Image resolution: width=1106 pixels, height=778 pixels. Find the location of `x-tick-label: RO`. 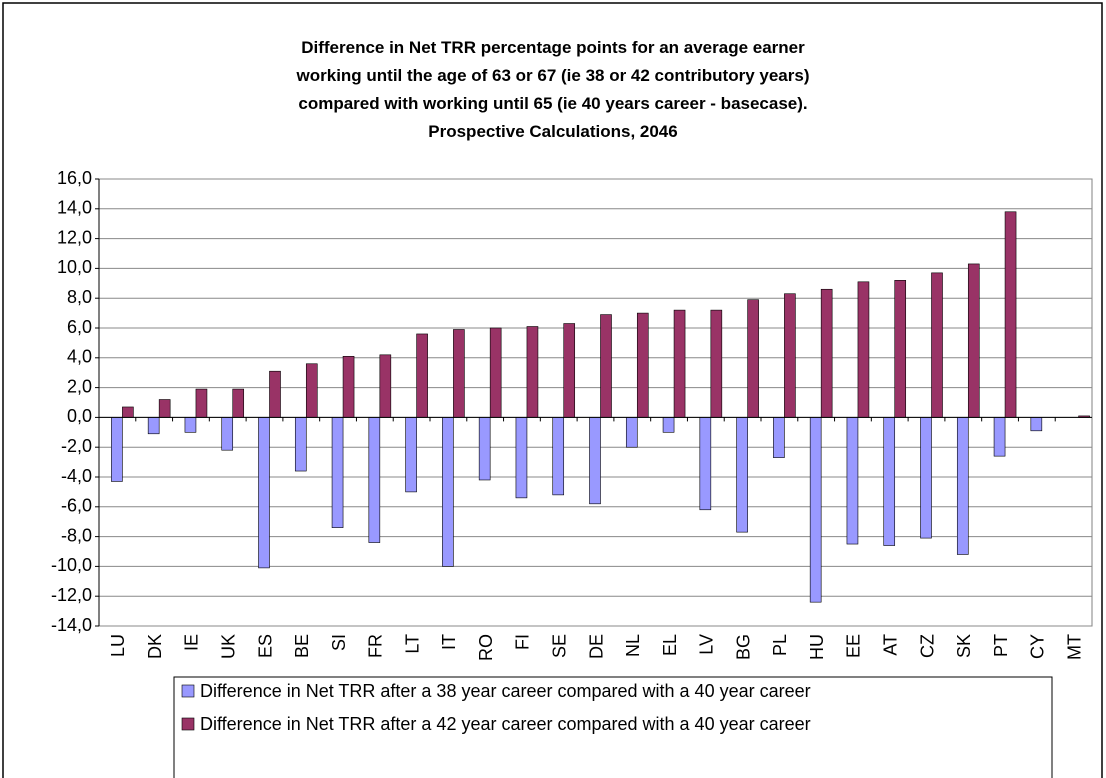

x-tick-label: RO is located at coordinates (486, 647).